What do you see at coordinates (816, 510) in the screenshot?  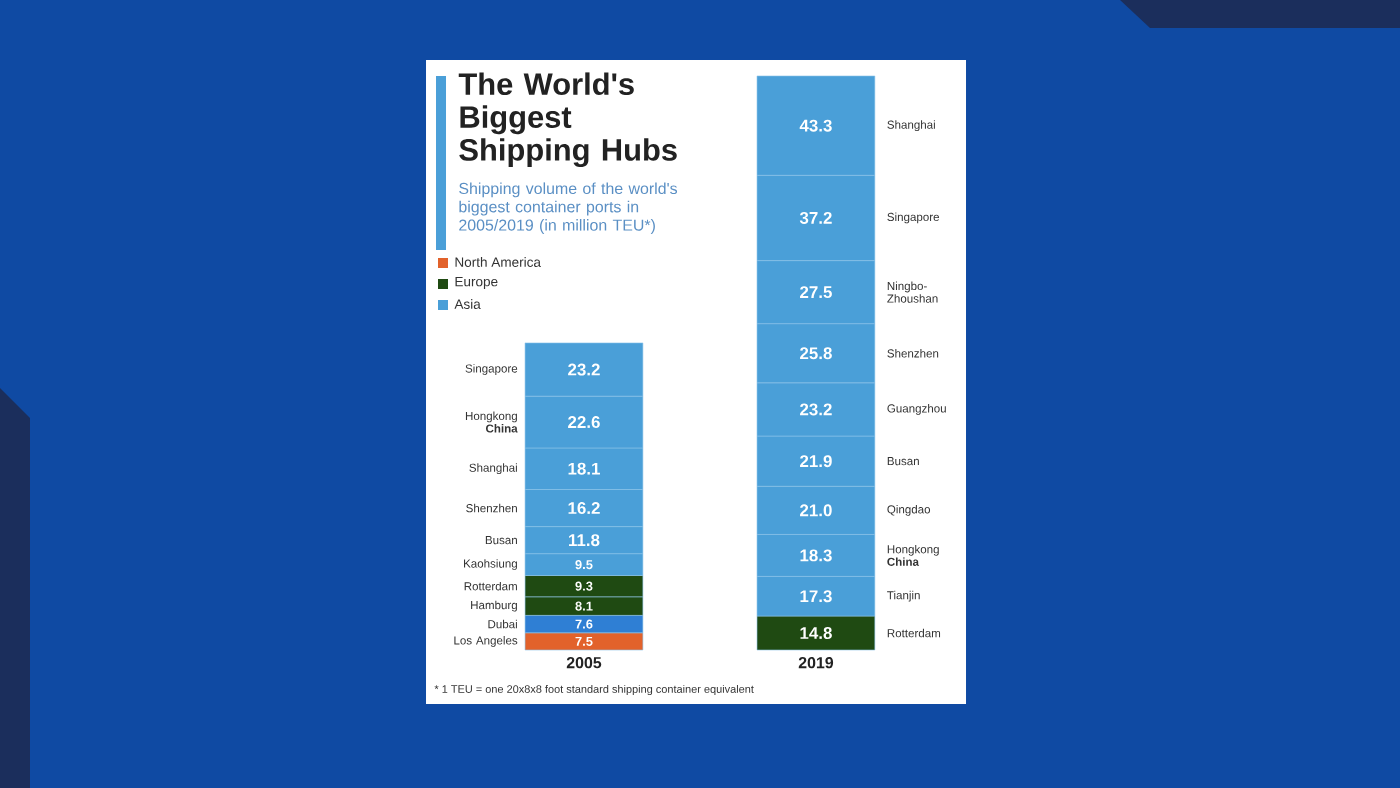 I see `data-label: 21.0` at bounding box center [816, 510].